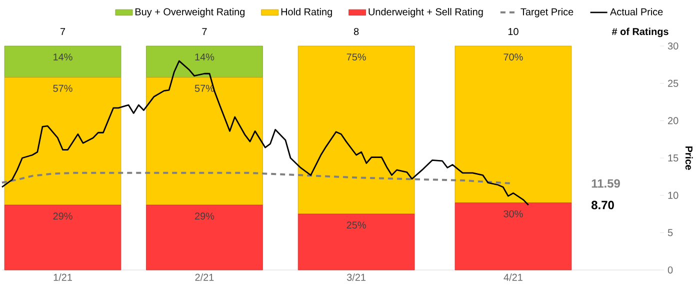  I want to click on legend-label: Buy + Overweight Rating, so click(190, 13).